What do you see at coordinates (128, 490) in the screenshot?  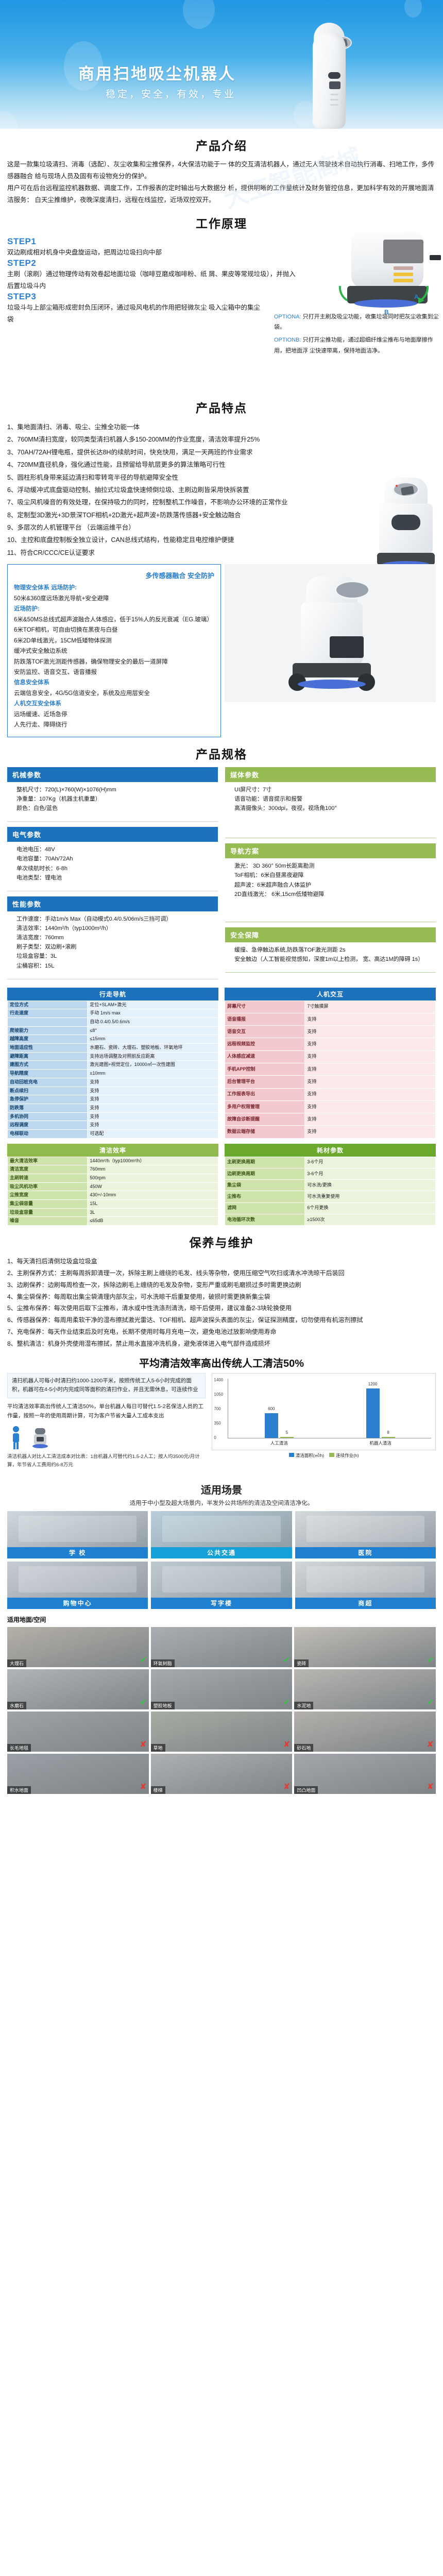 I see `feature-item: 6、浮动缓冲式底盘驱动控制、抽拉式垃圾盒快速倾倒垃圾、主刷边刷皆采用快拆装置` at bounding box center [128, 490].